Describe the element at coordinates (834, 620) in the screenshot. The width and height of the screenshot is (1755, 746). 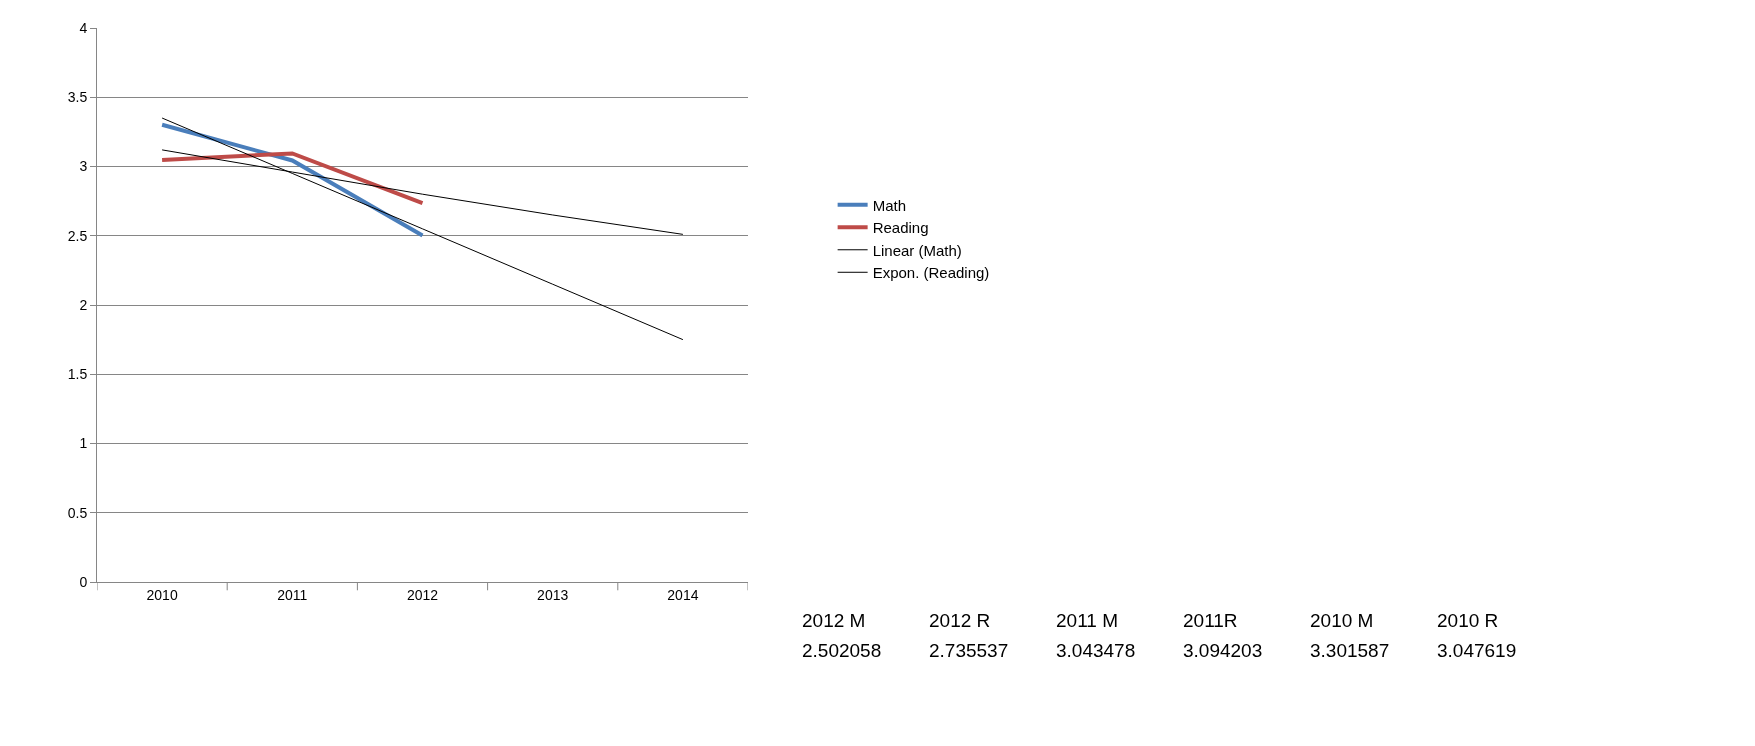
I see `text: 2012 M` at that location.